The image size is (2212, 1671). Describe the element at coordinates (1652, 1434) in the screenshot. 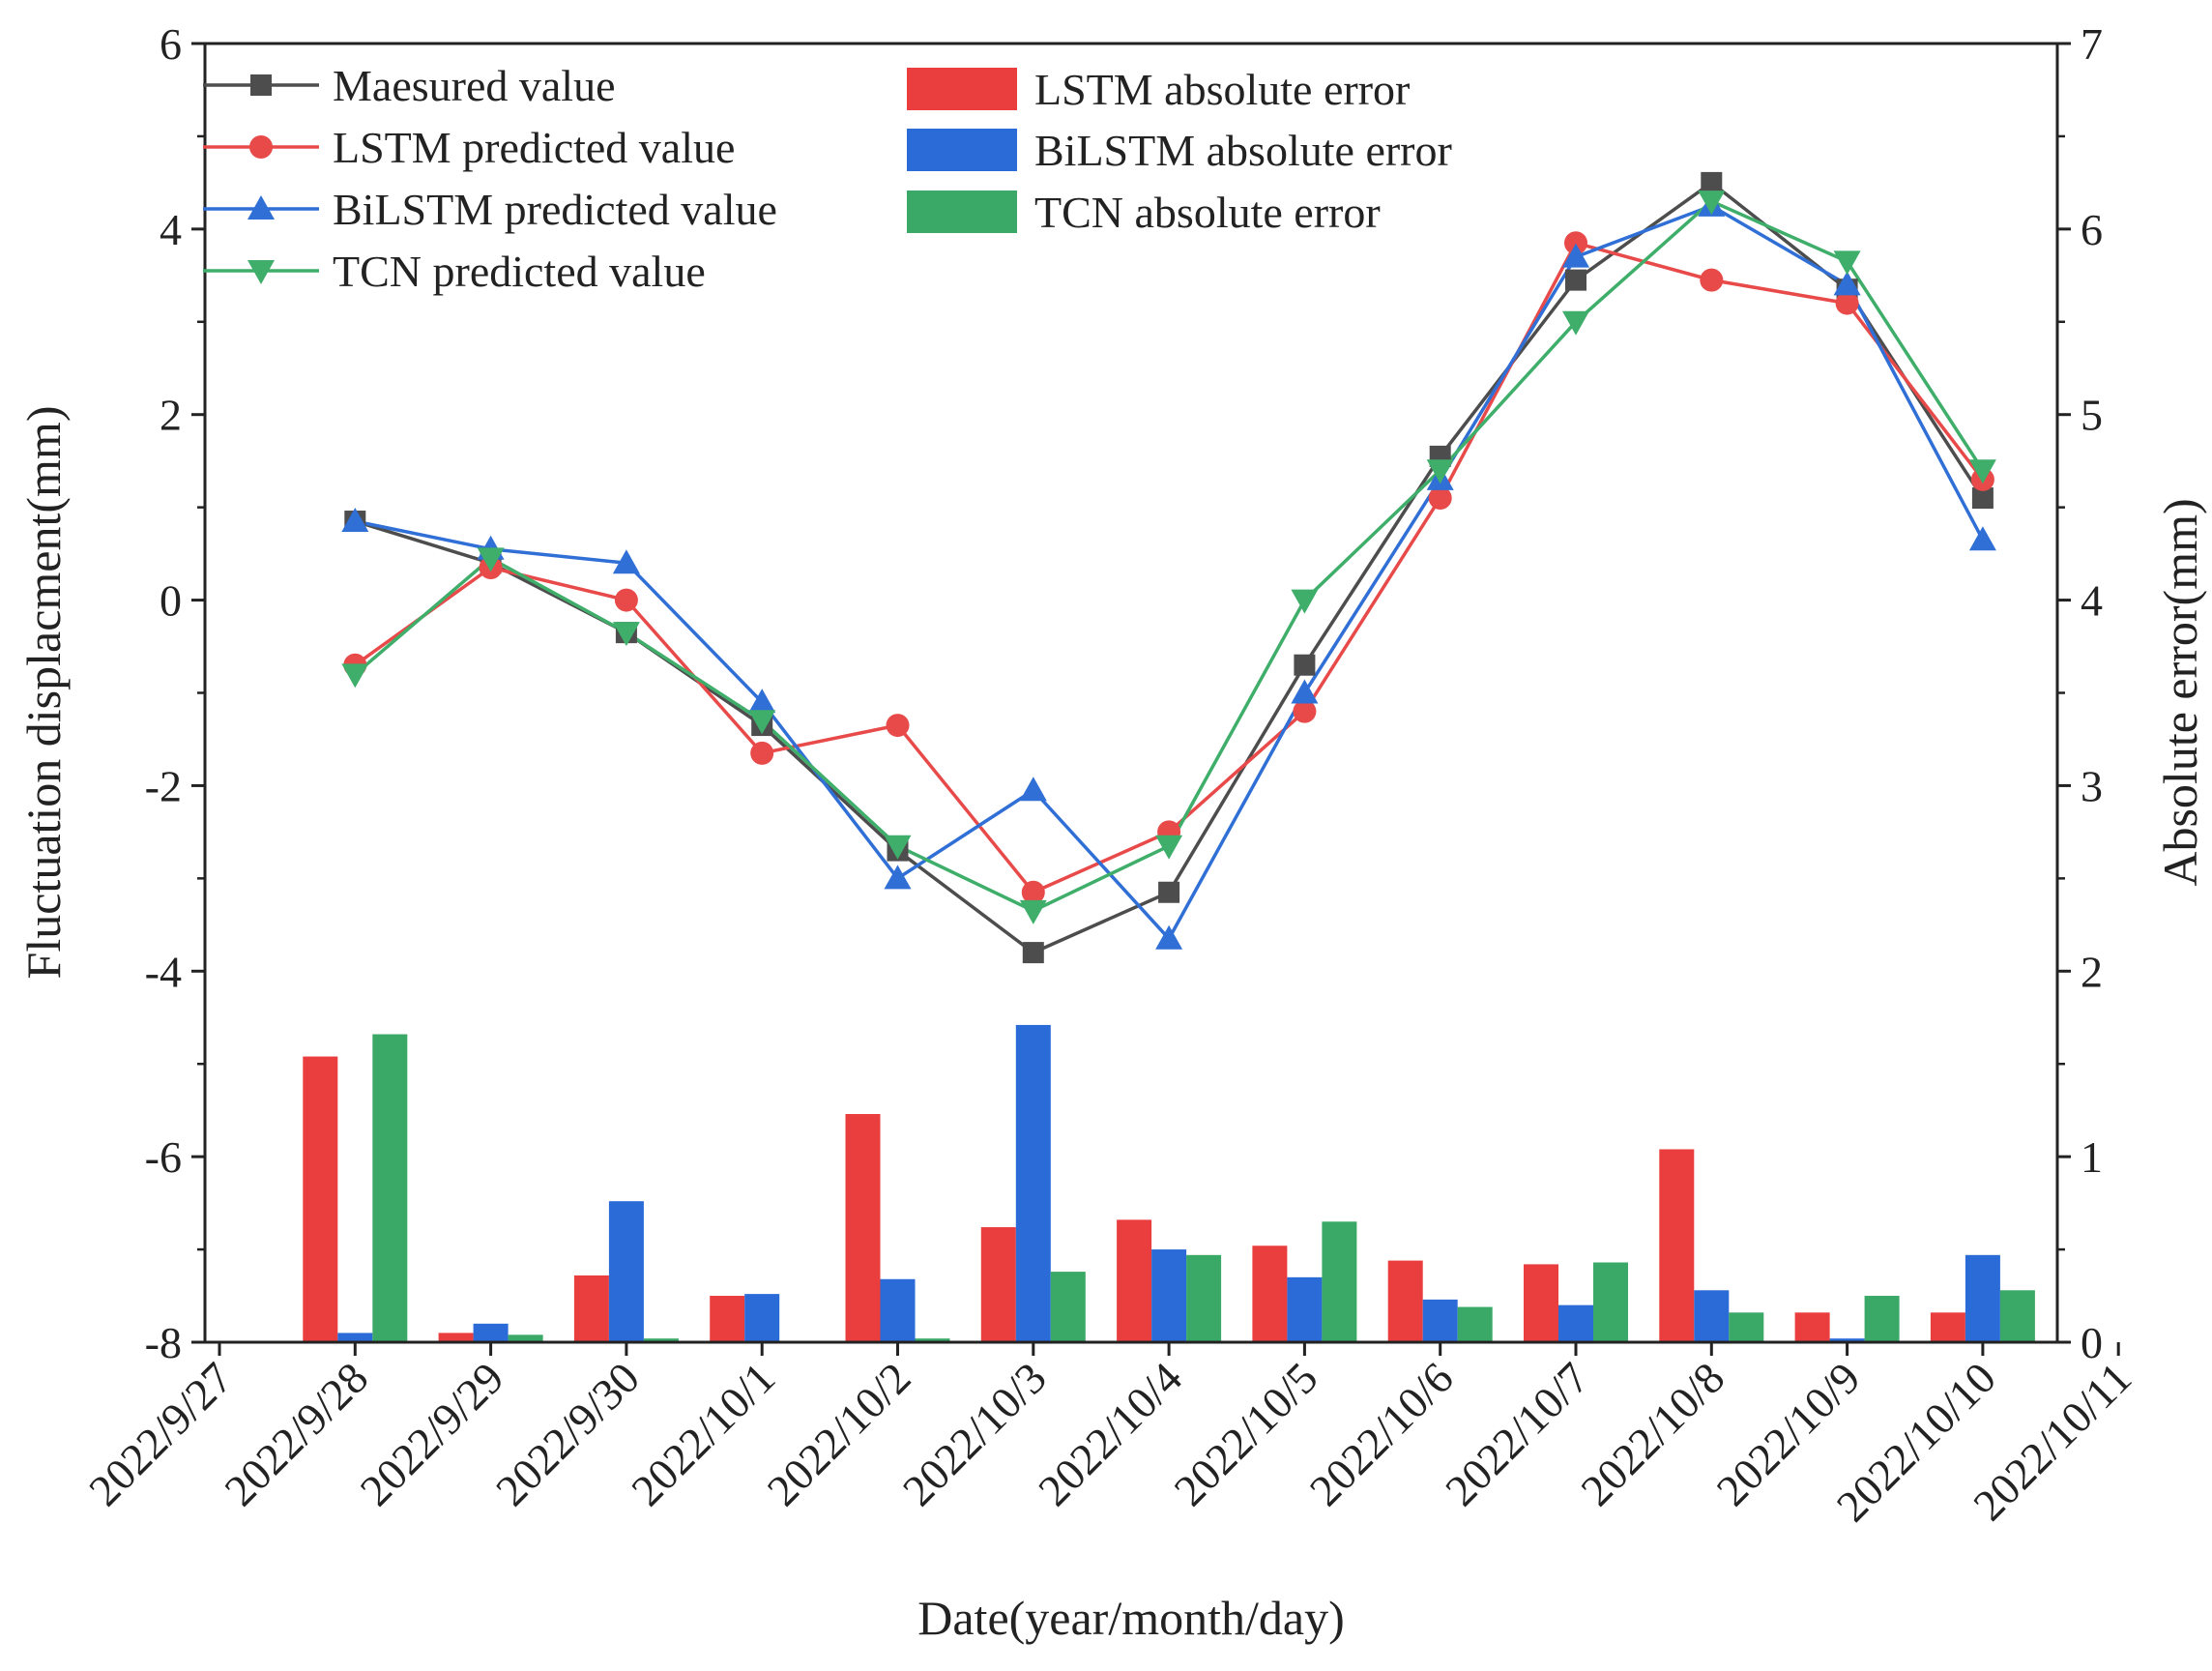

I see `x-tick-label: 2022/10/8` at that location.